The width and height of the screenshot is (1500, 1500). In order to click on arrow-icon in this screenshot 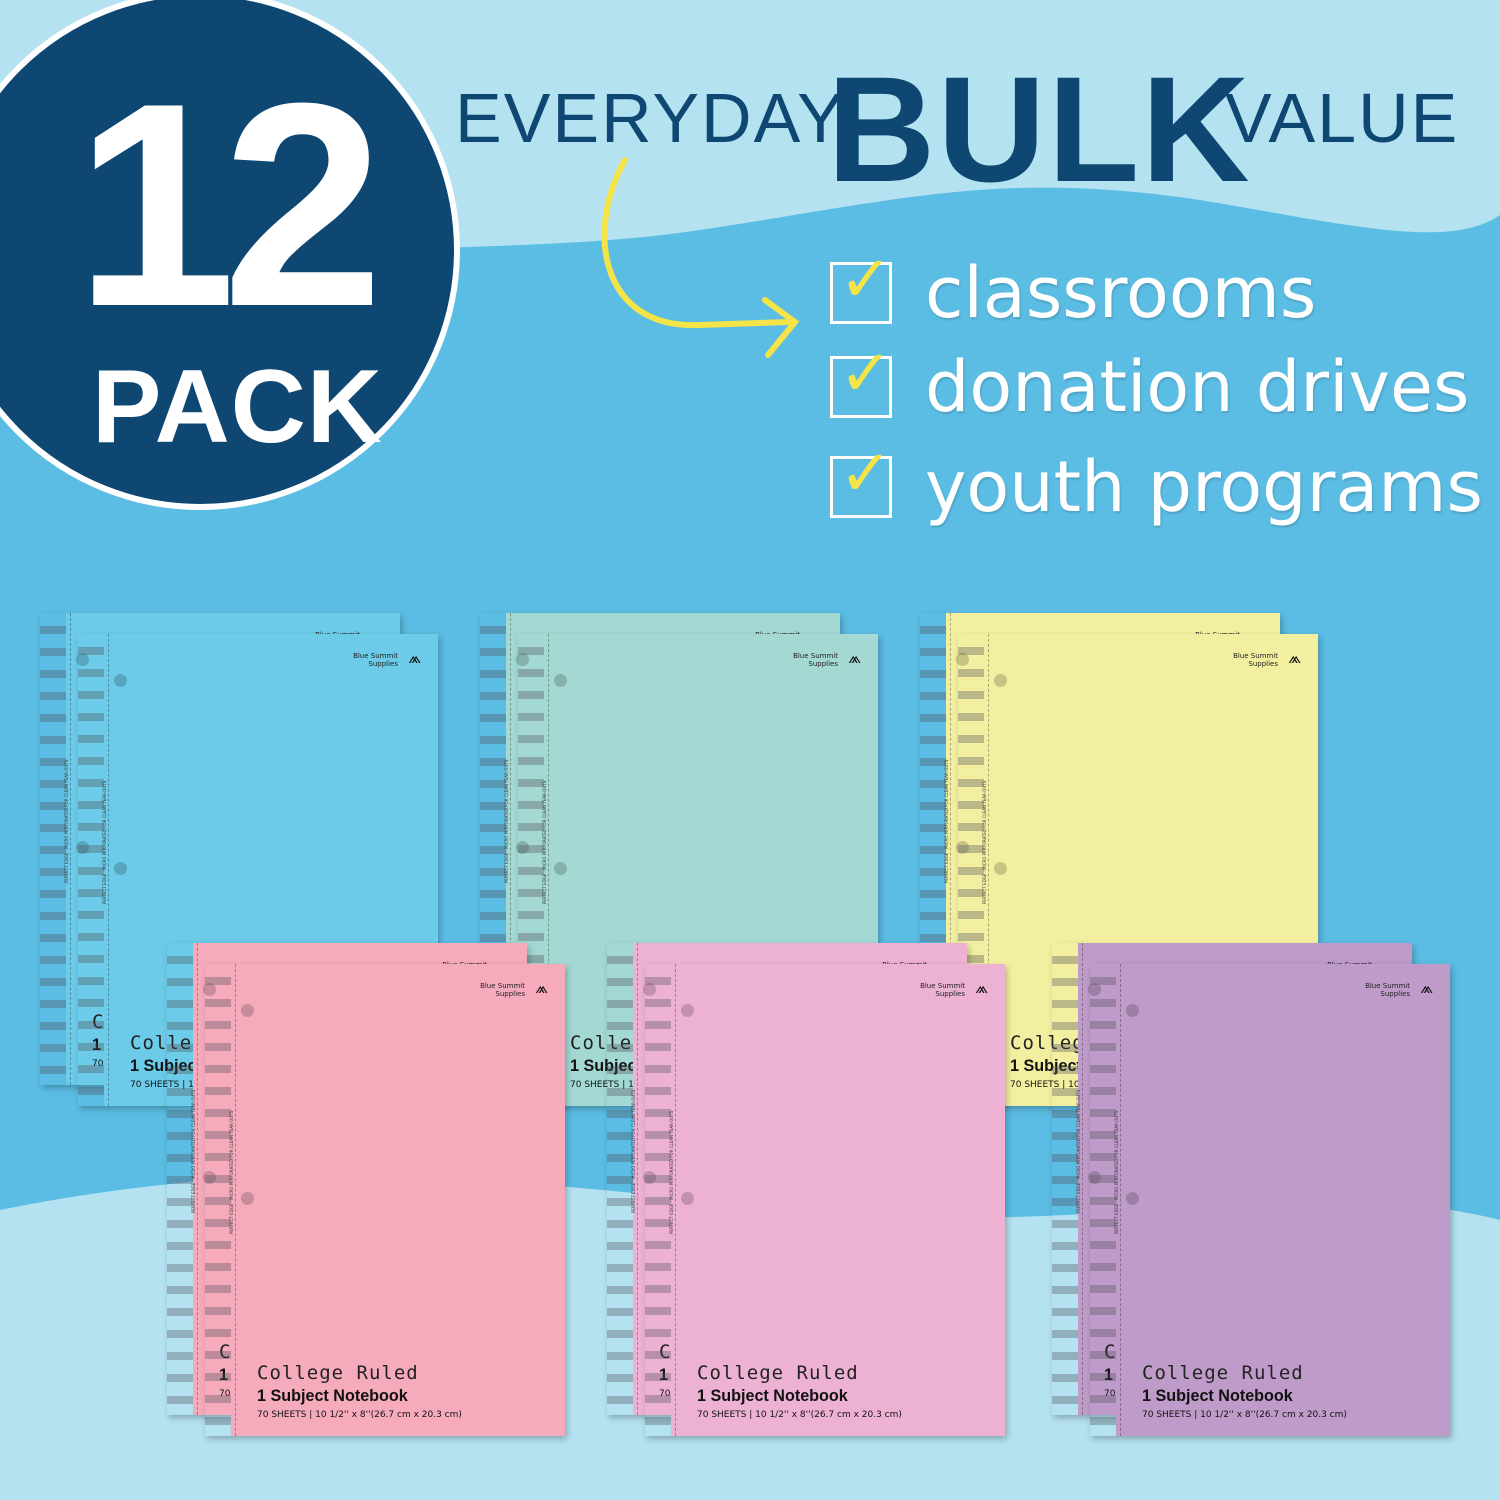, I will do `click(697, 243)`.